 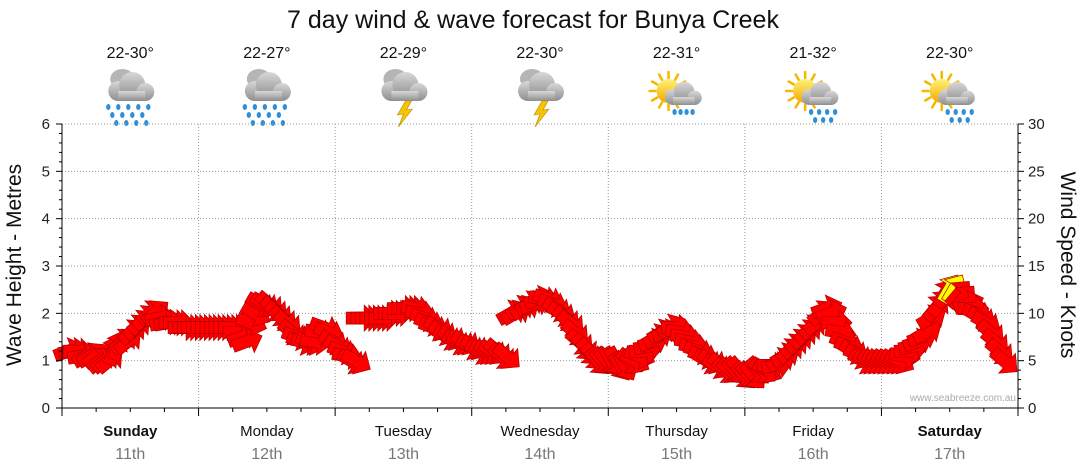 What do you see at coordinates (403, 53) in the screenshot?
I see `temperature-label: 22-29°` at bounding box center [403, 53].